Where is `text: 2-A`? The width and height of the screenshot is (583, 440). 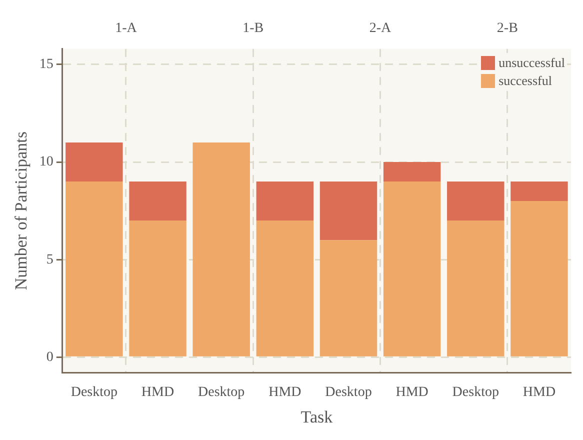
text: 2-A is located at coordinates (380, 28).